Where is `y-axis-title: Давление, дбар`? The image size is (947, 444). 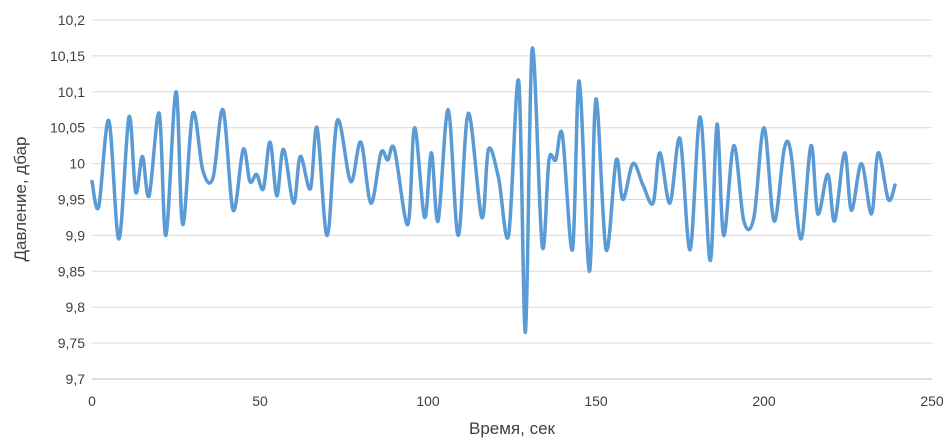
y-axis-title: Давление, дбар is located at coordinates (20, 199).